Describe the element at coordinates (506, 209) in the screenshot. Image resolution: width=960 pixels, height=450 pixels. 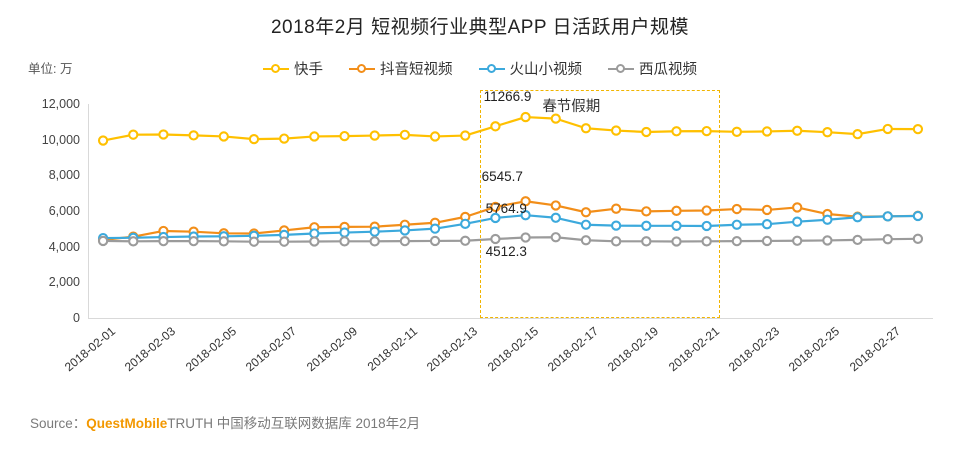
I see `data-label-huoshan: 5764.9` at that location.